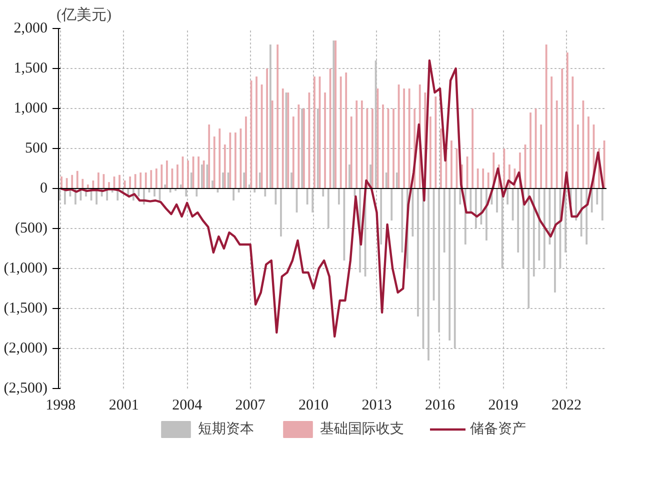  Describe the element at coordinates (123, 406) in the screenshot. I see `x-tick-label: 2001` at that location.